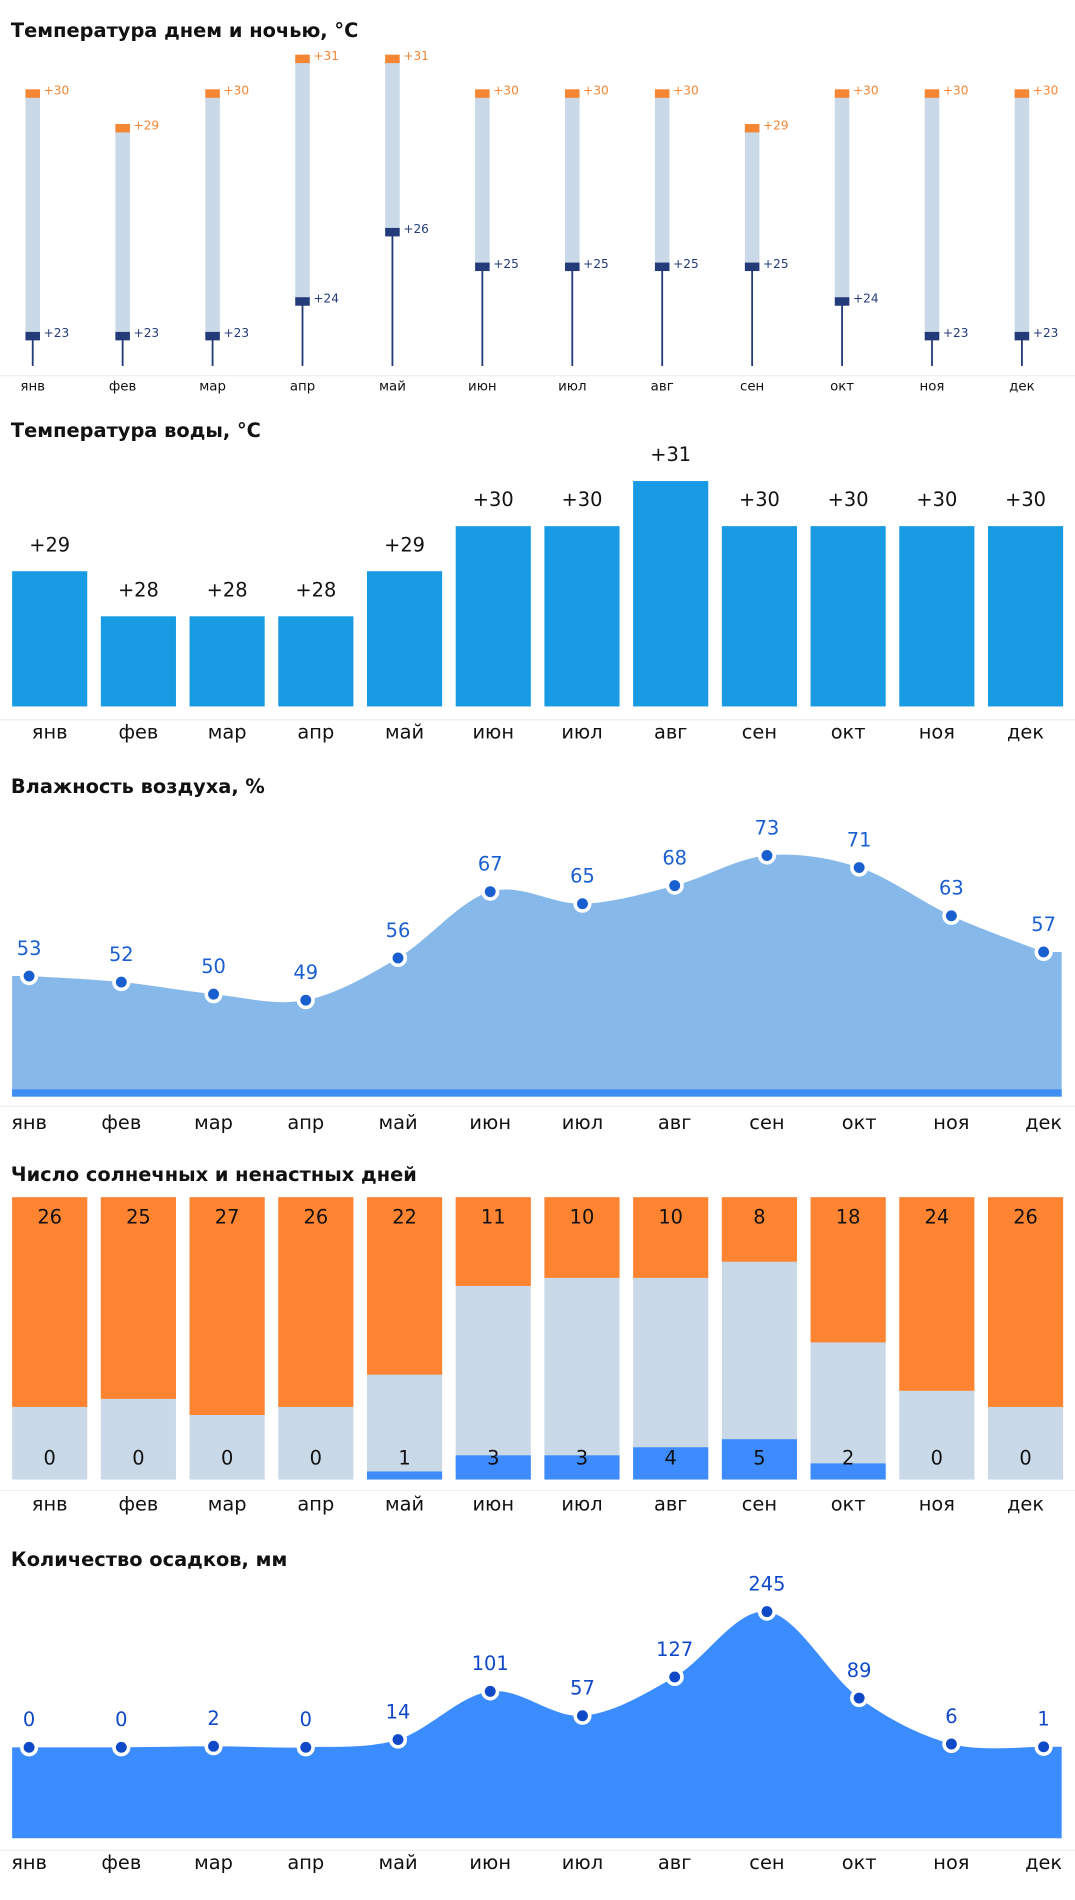 Image resolution: width=1075 pixels, height=1900 pixels. What do you see at coordinates (213, 1718) in the screenshot?
I see `value-label: 2` at bounding box center [213, 1718].